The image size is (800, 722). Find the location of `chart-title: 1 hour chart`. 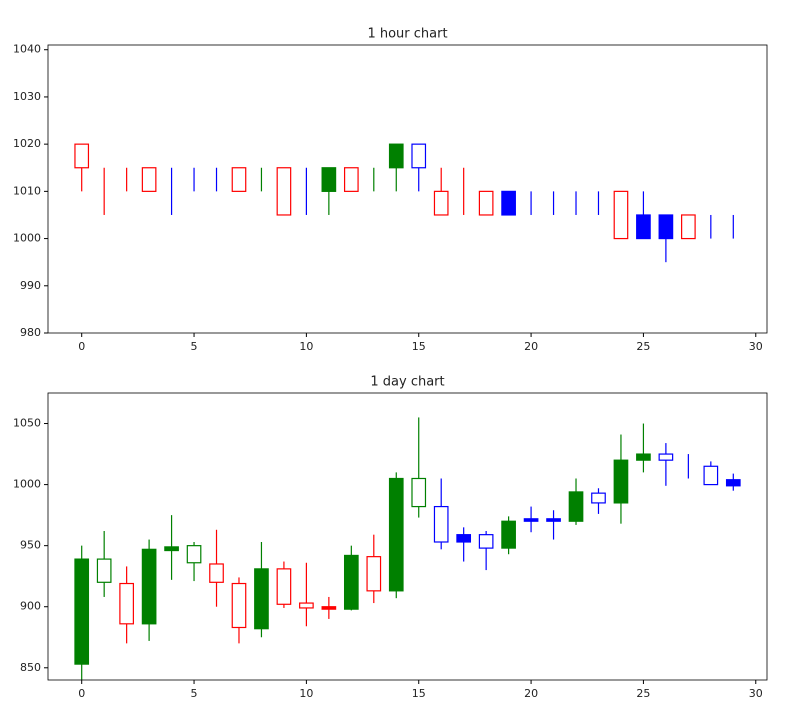

chart-title: 1 hour chart is located at coordinates (407, 34).